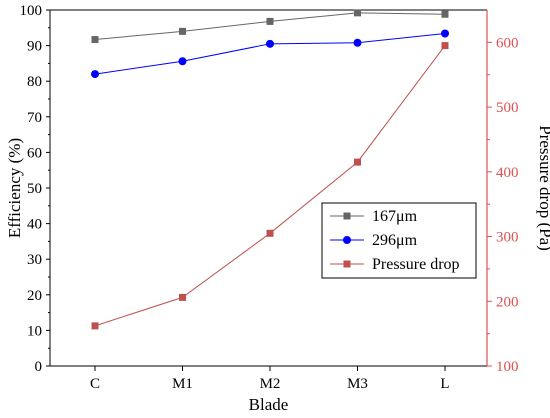 The height and width of the screenshot is (418, 550). I want to click on x-tick-label: M2, so click(270, 384).